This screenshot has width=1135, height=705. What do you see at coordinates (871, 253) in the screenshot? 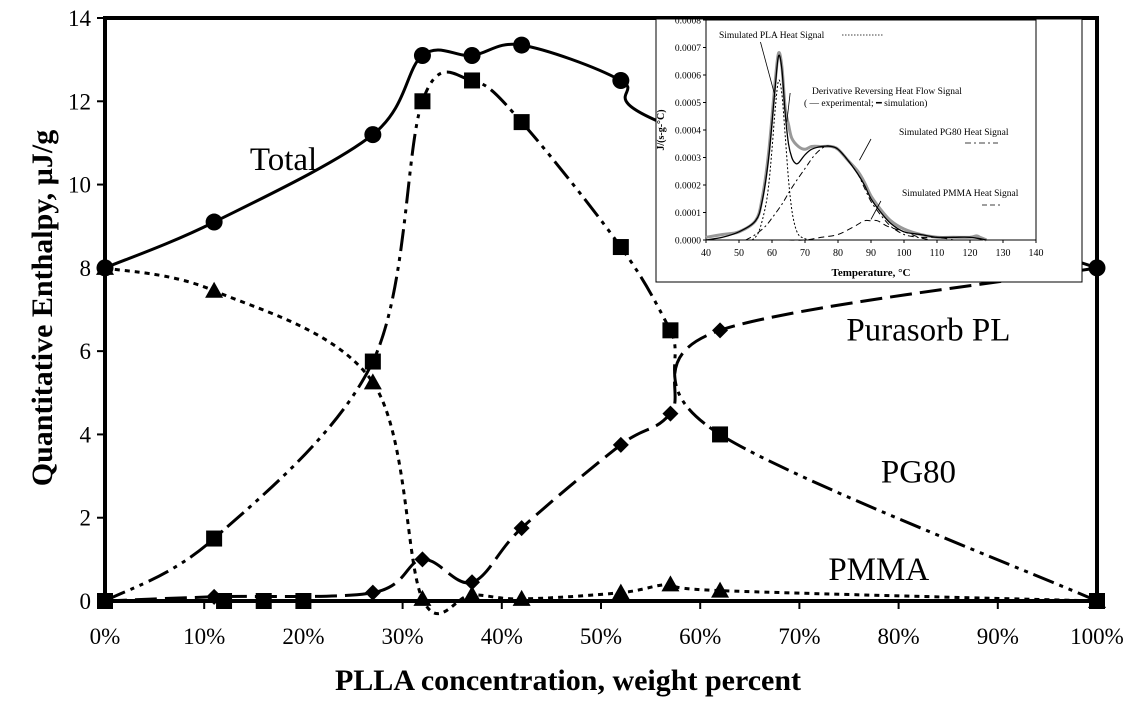
I see `inset-x-tick-label: 90` at bounding box center [871, 253].